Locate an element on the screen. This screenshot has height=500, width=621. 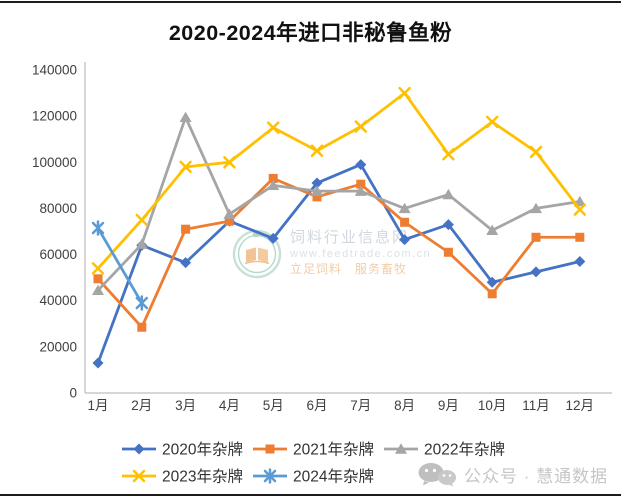
svg-text: 7月 is located at coordinates (360, 405).